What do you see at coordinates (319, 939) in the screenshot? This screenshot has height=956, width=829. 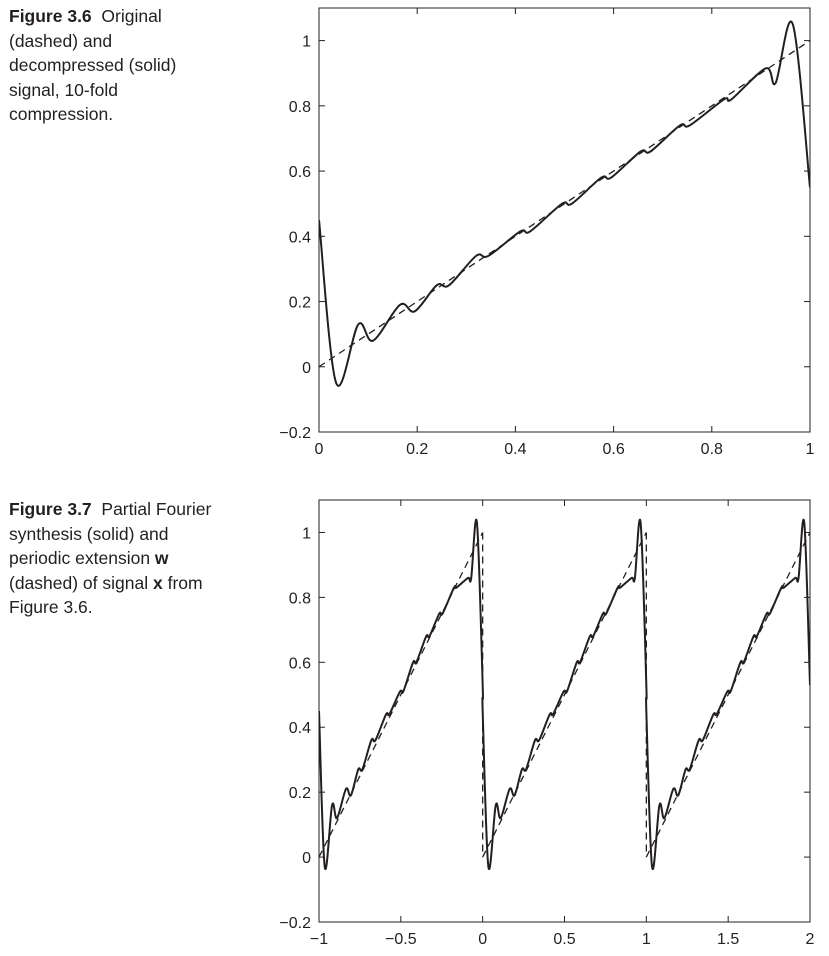 I see `x-tick-label: −1` at bounding box center [319, 939].